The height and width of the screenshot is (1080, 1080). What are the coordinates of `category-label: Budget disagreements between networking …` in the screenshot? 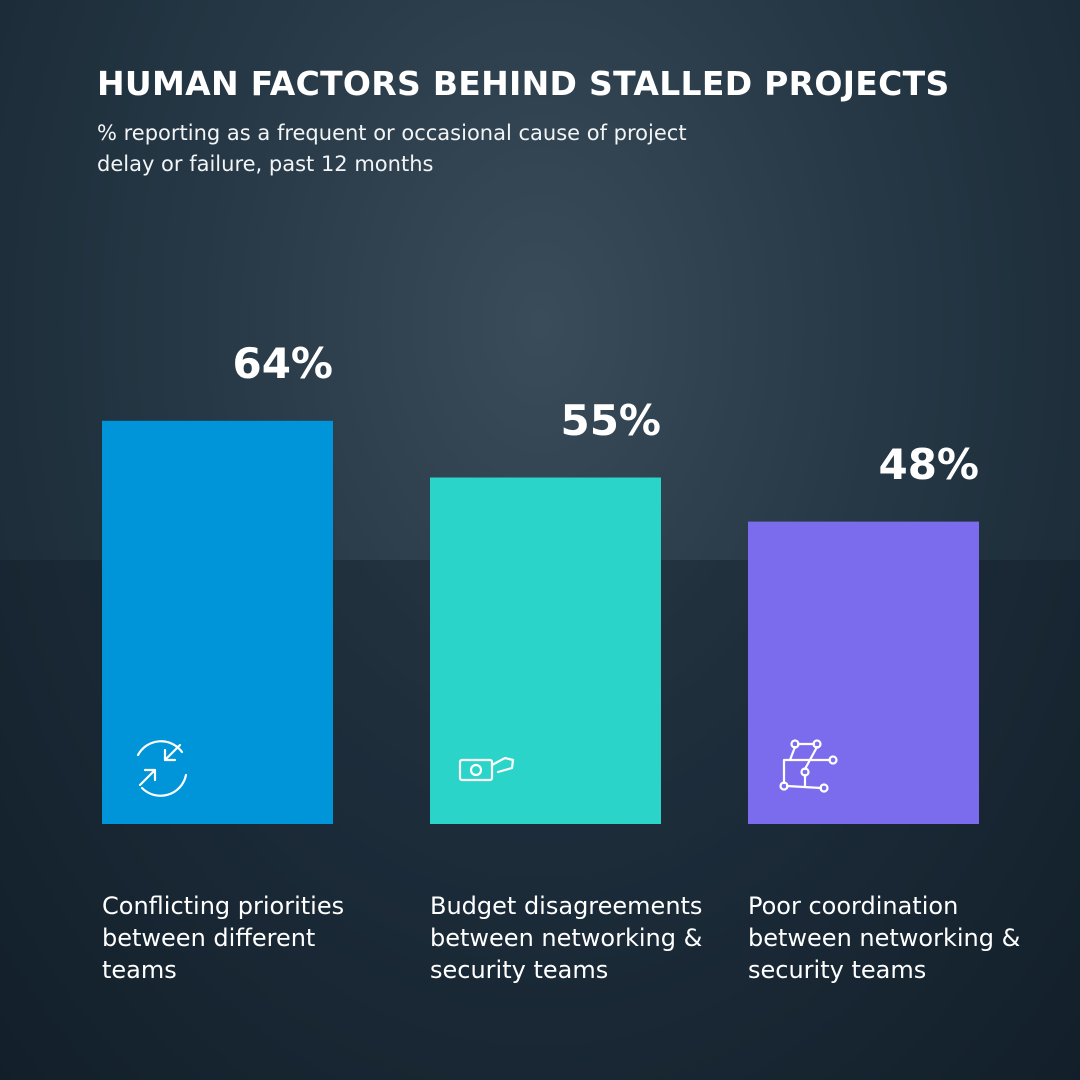 It's located at (566, 938).